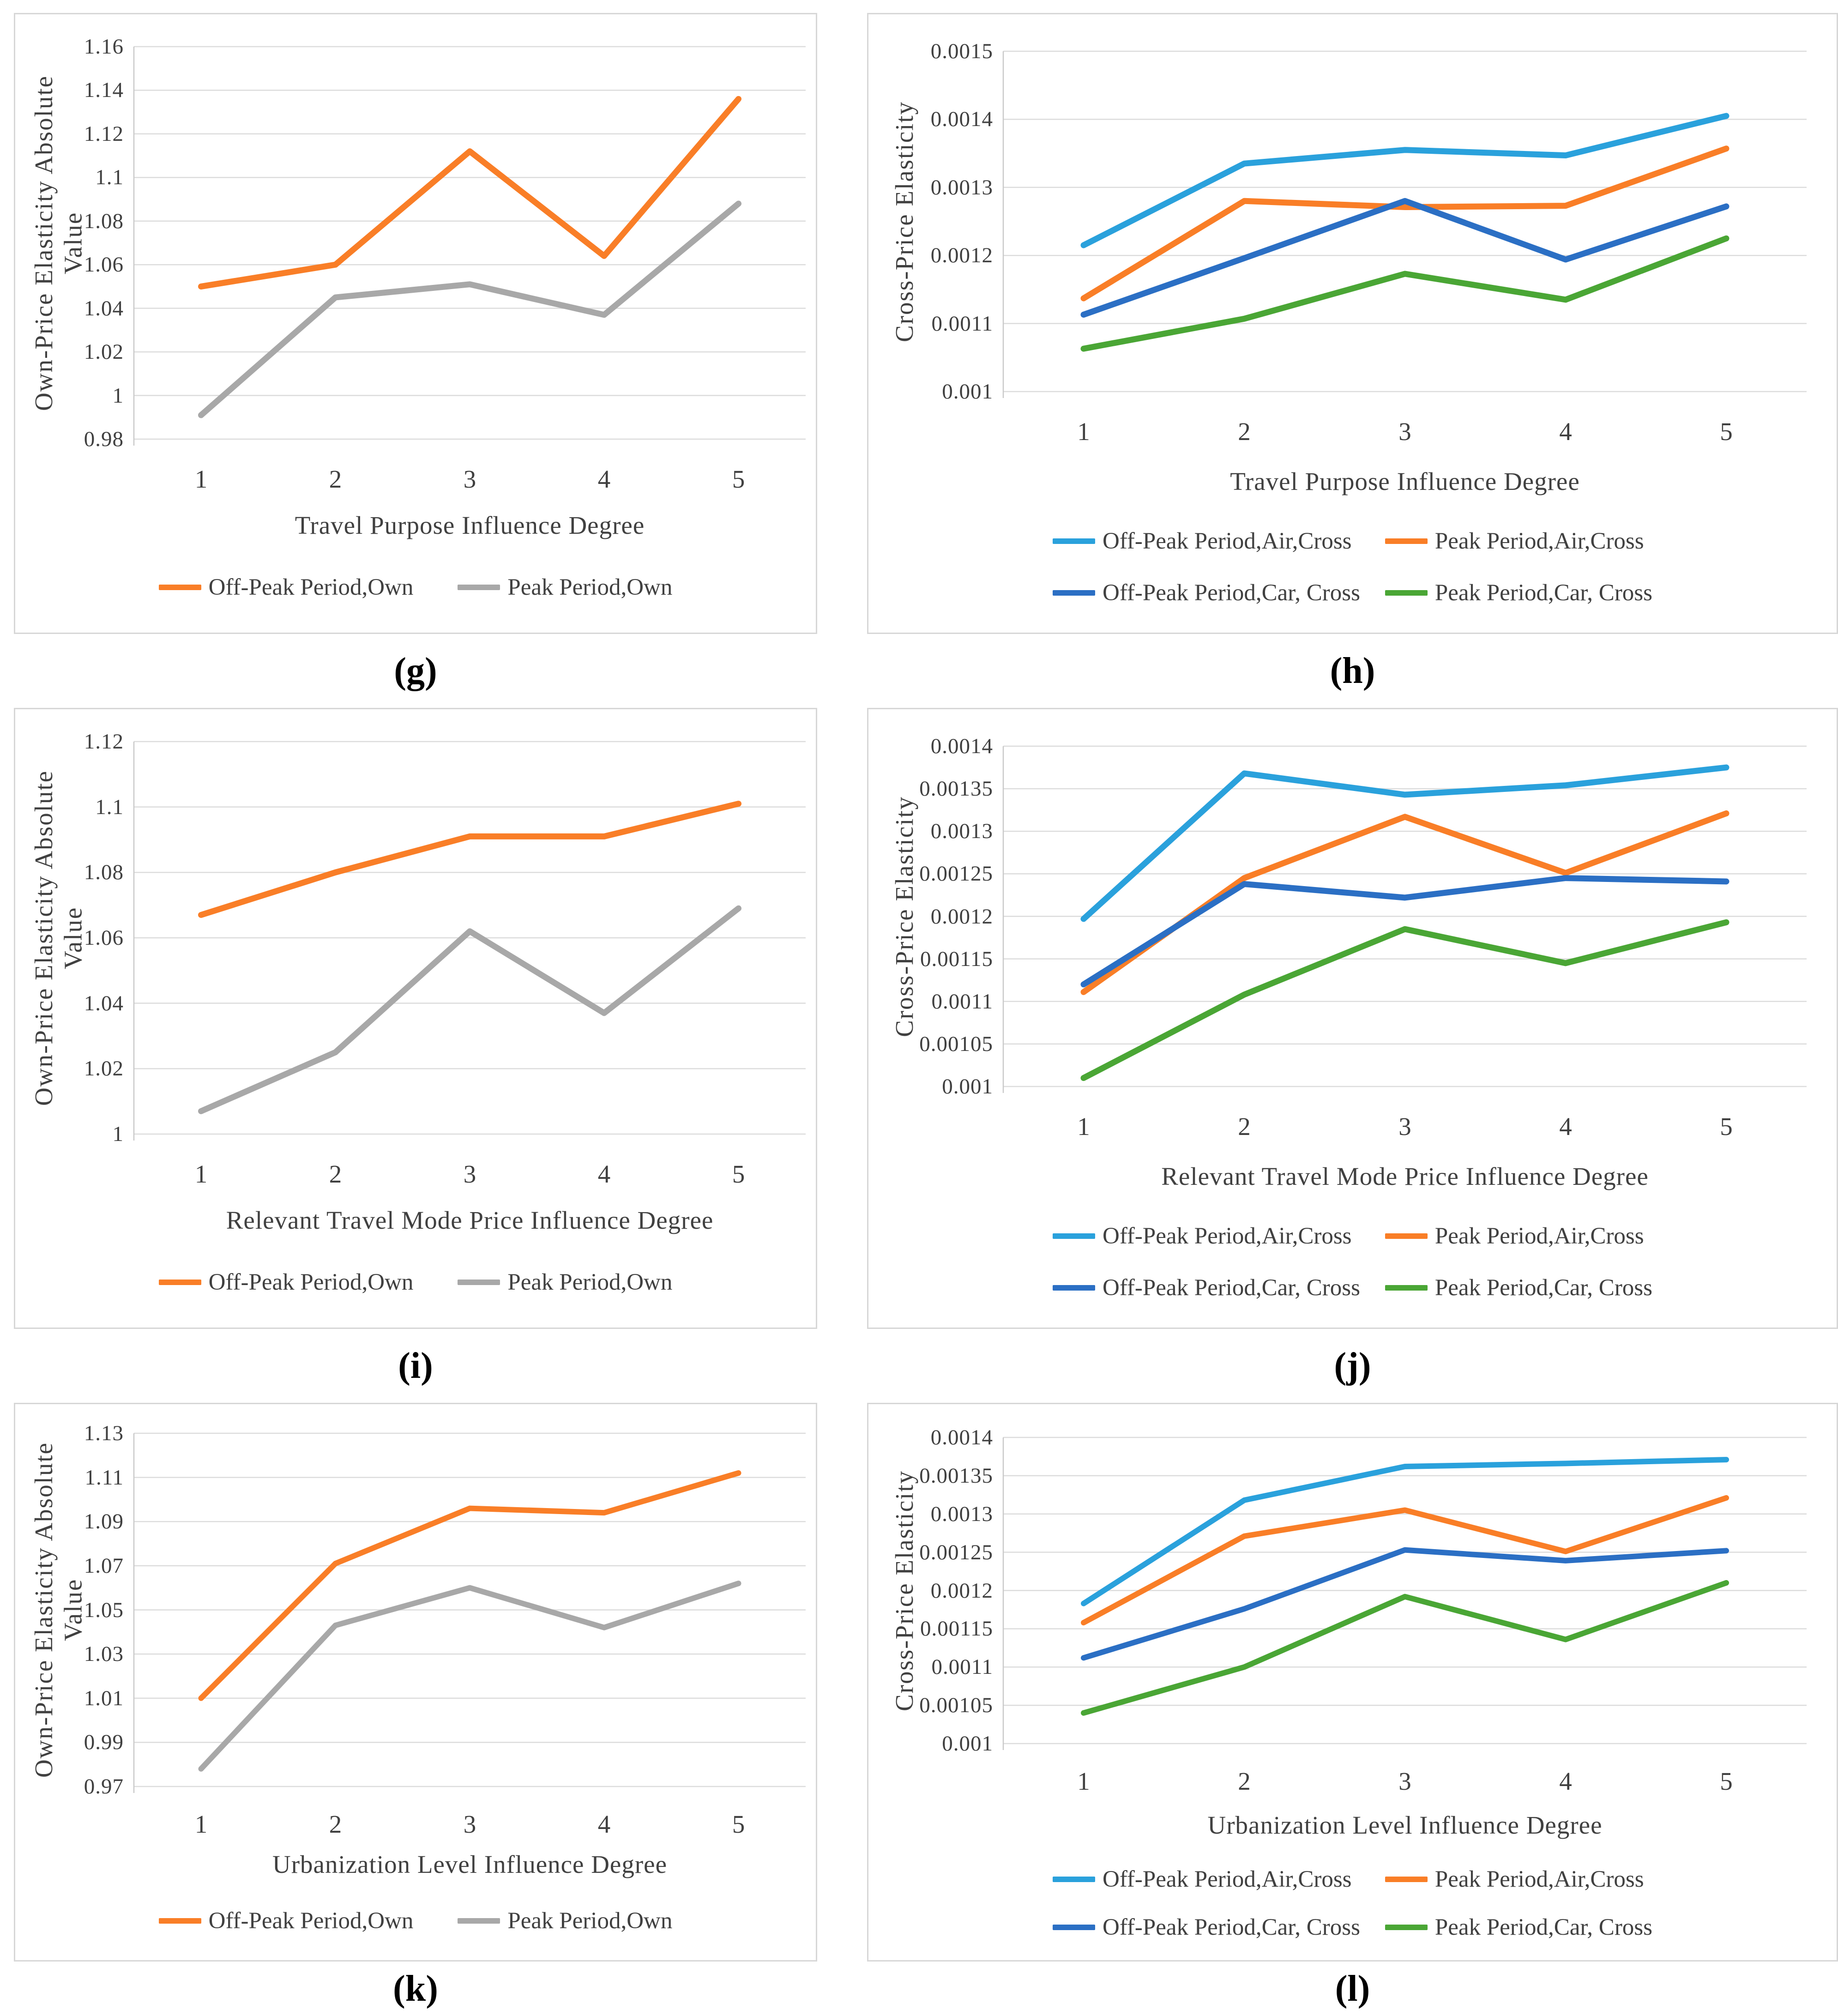  I want to click on y-tick-label: 1.1, so click(110, 177).